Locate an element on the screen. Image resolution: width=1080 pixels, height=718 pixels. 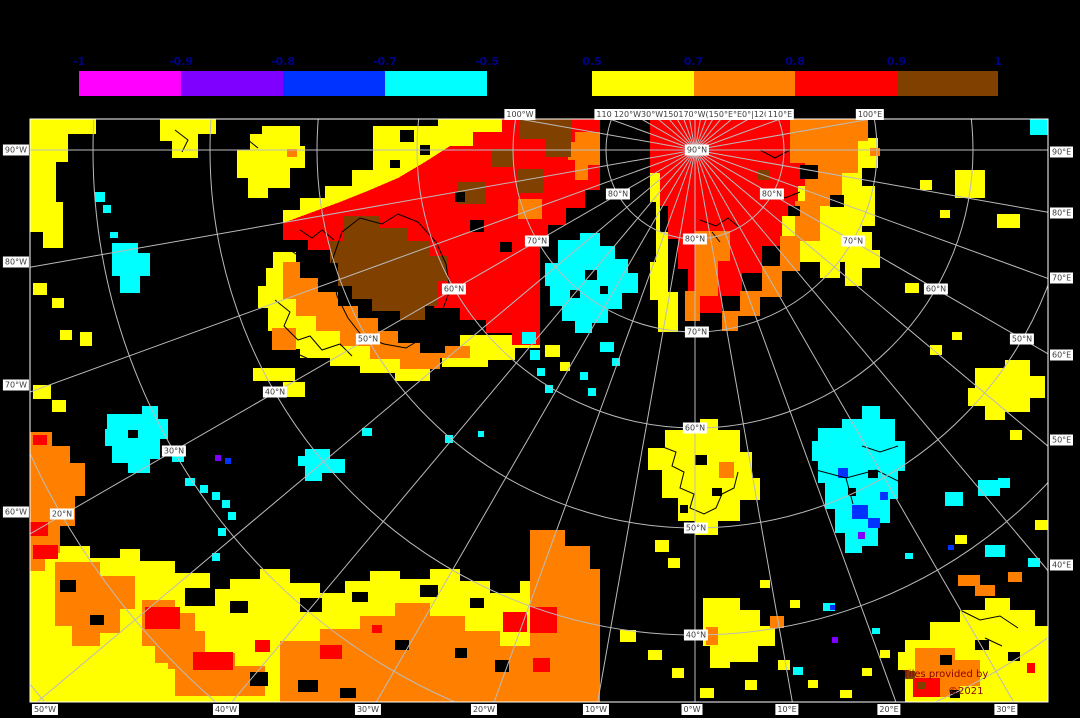
graticule-label: 50°N is located at coordinates (696, 528).